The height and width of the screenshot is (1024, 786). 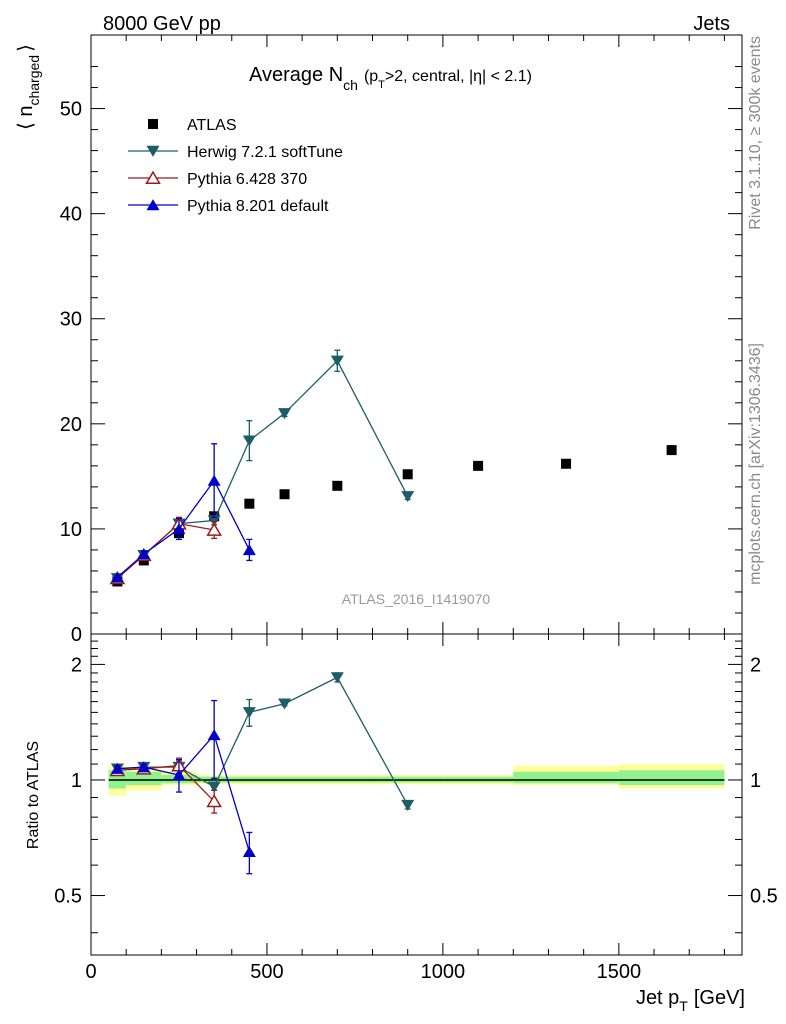 What do you see at coordinates (265, 152) in the screenshot?
I see `legend-label: Herwig 7.2.1 softTune` at bounding box center [265, 152].